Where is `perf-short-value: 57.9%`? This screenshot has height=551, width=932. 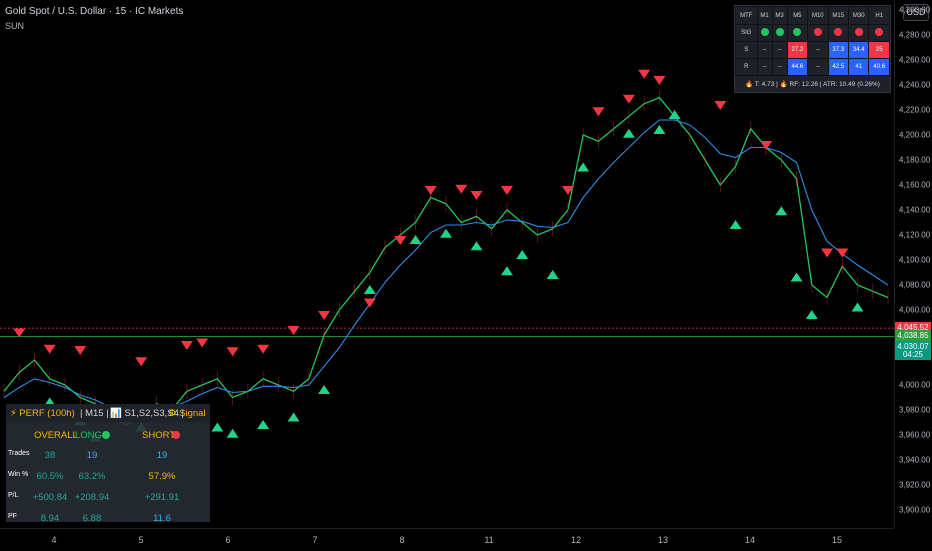 perf-short-value: 57.9% is located at coordinates (162, 476).